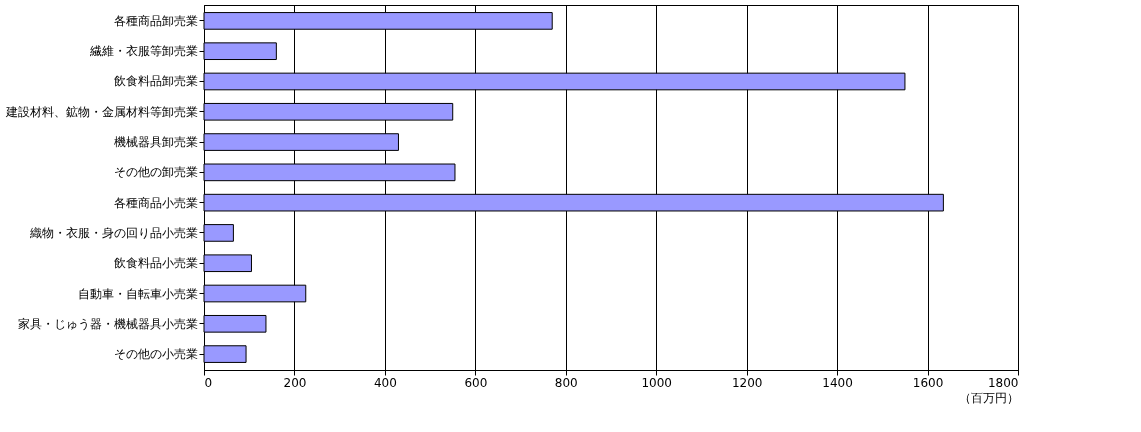 This screenshot has width=1141, height=432. I want to click on x-tick-label: 800, so click(566, 382).